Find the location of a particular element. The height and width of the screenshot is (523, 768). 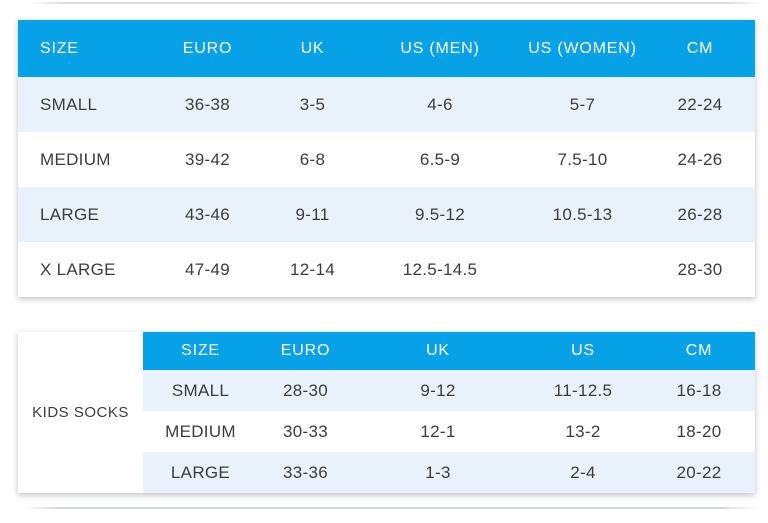

adult-header-us-men: US (MEN) is located at coordinates (440, 48).